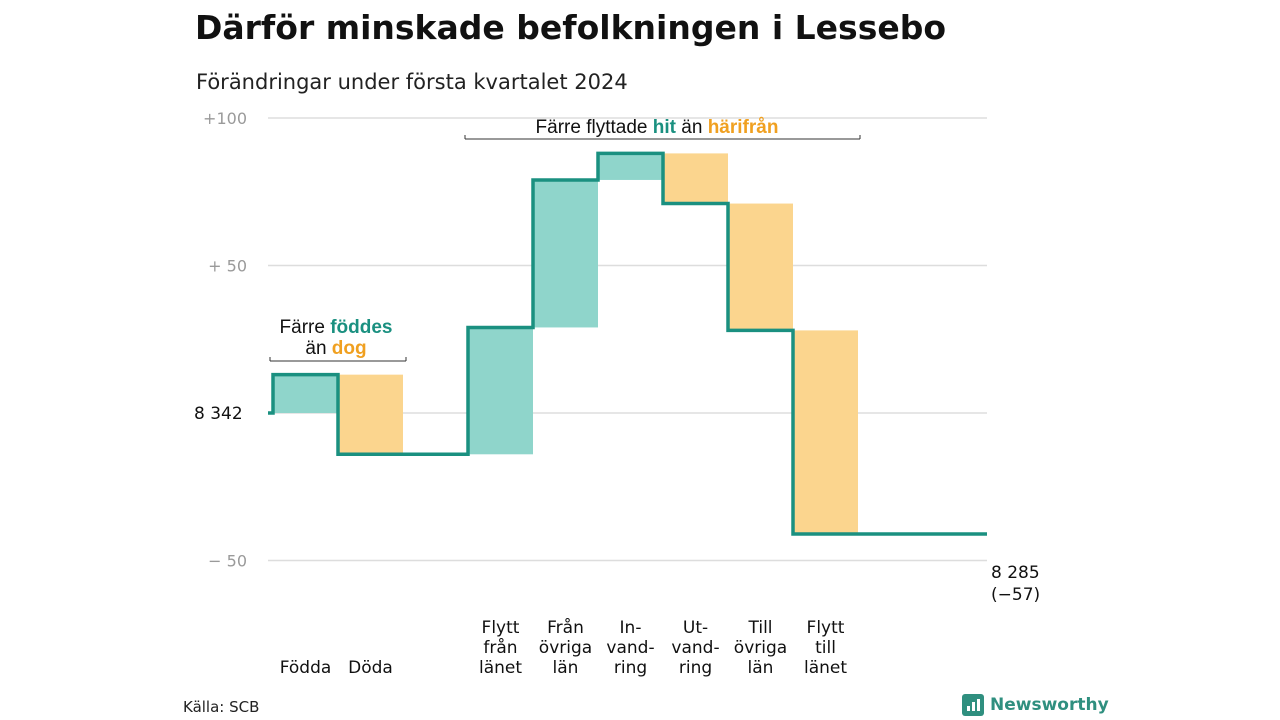 This screenshot has width=1280, height=720. Describe the element at coordinates (335, 348) in the screenshot. I see `births-annotation-line2: än dog` at that location.